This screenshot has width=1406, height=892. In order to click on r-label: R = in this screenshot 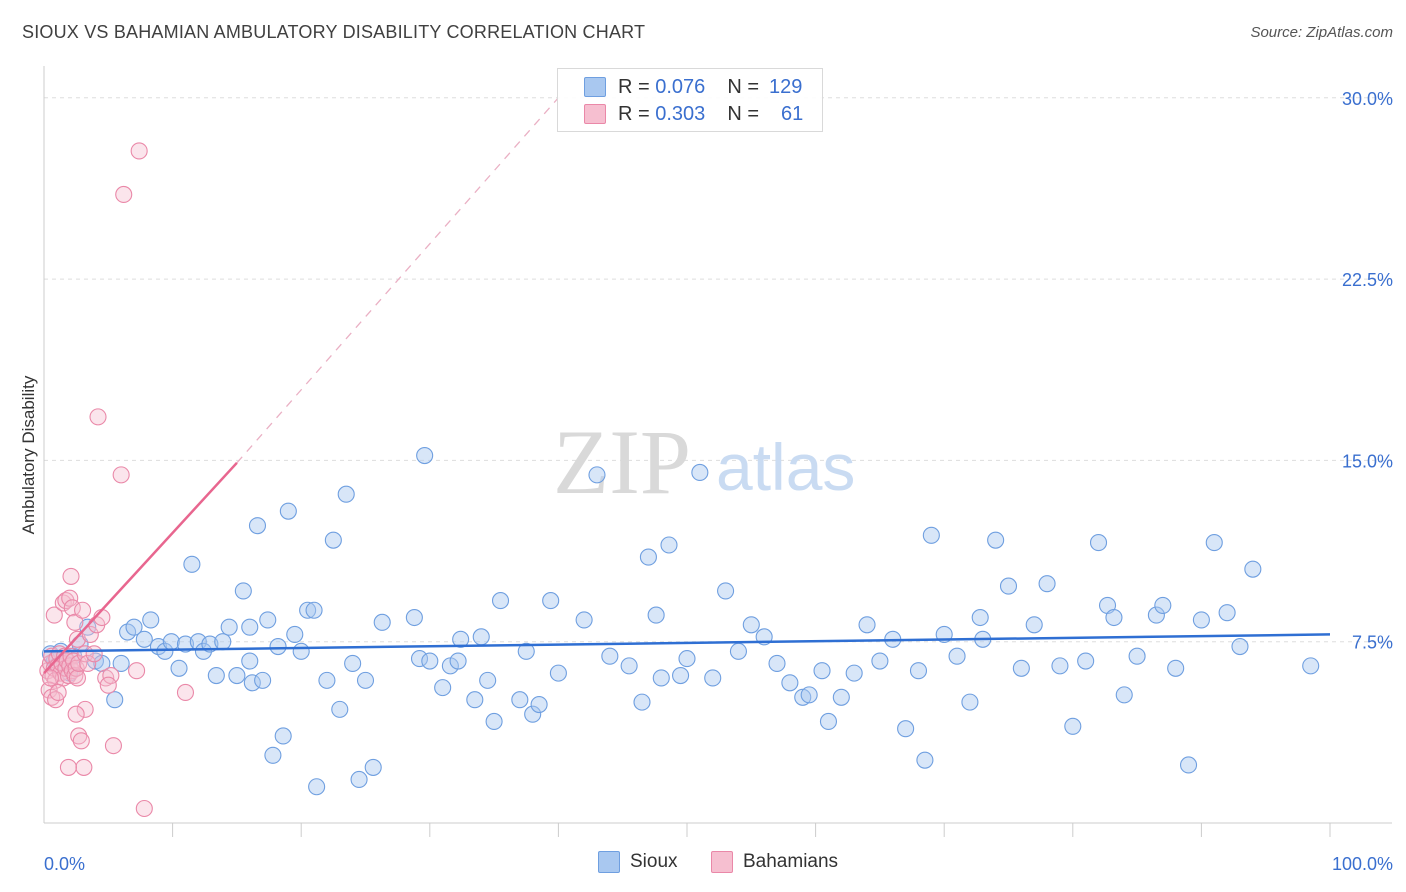, I will do `click(634, 86)`.